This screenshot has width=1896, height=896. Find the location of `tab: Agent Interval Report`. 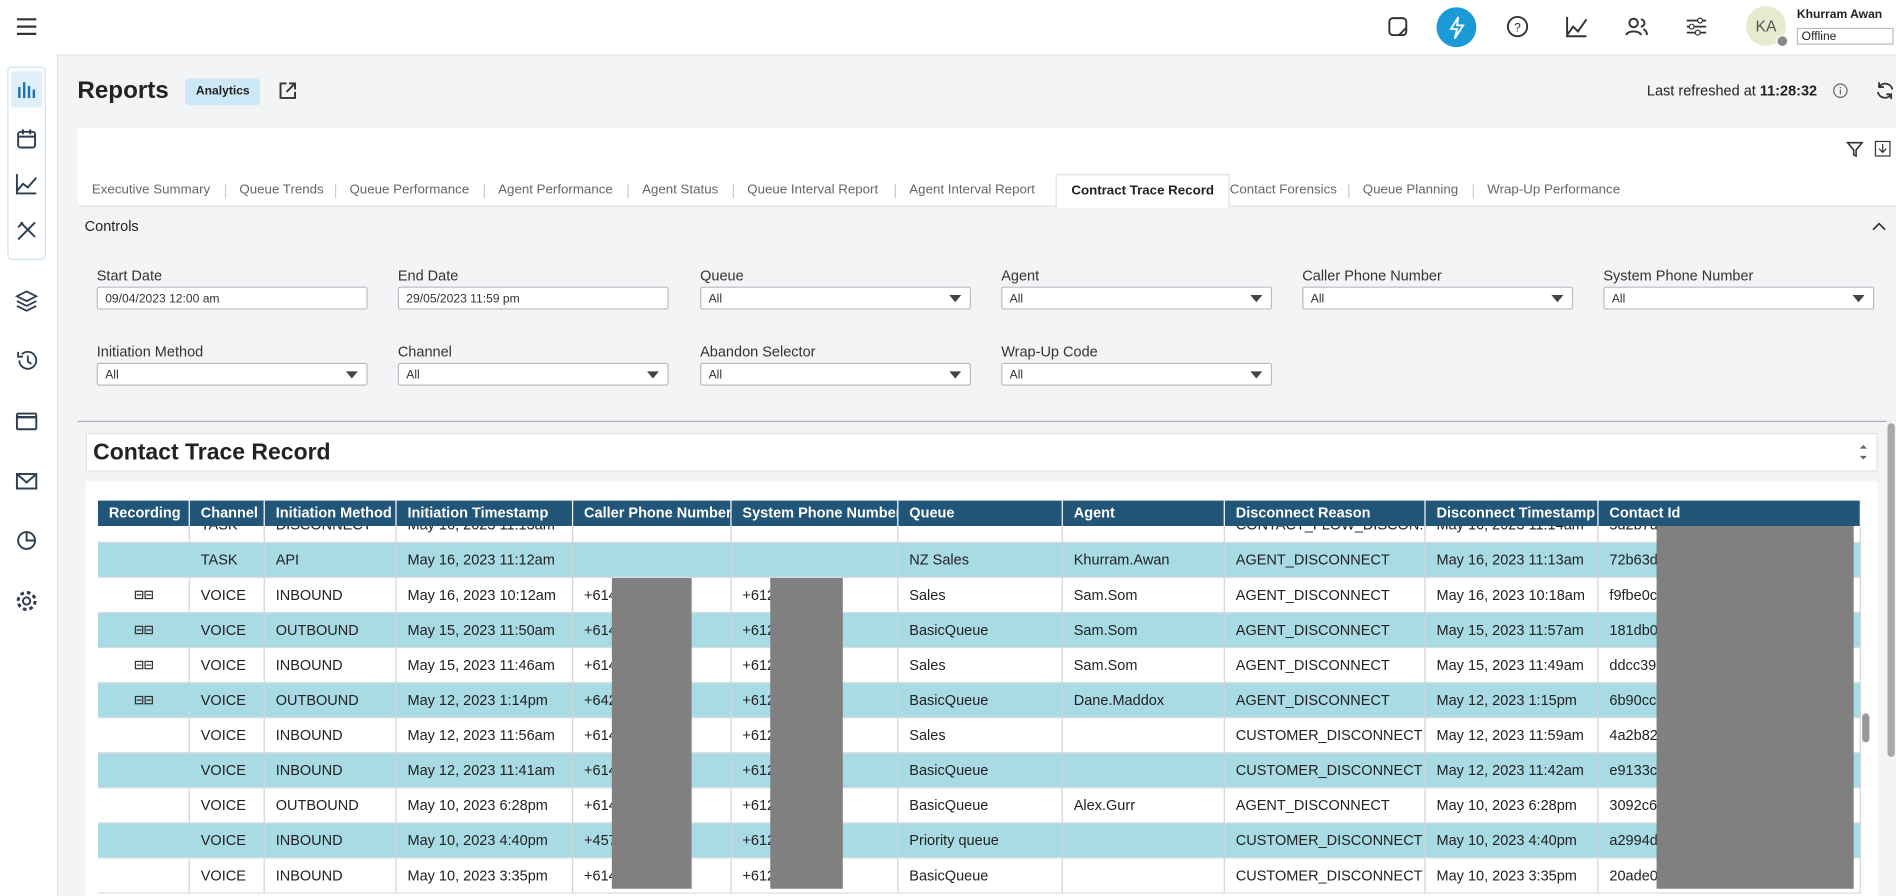

tab: Agent Interval Report is located at coordinates (972, 190).